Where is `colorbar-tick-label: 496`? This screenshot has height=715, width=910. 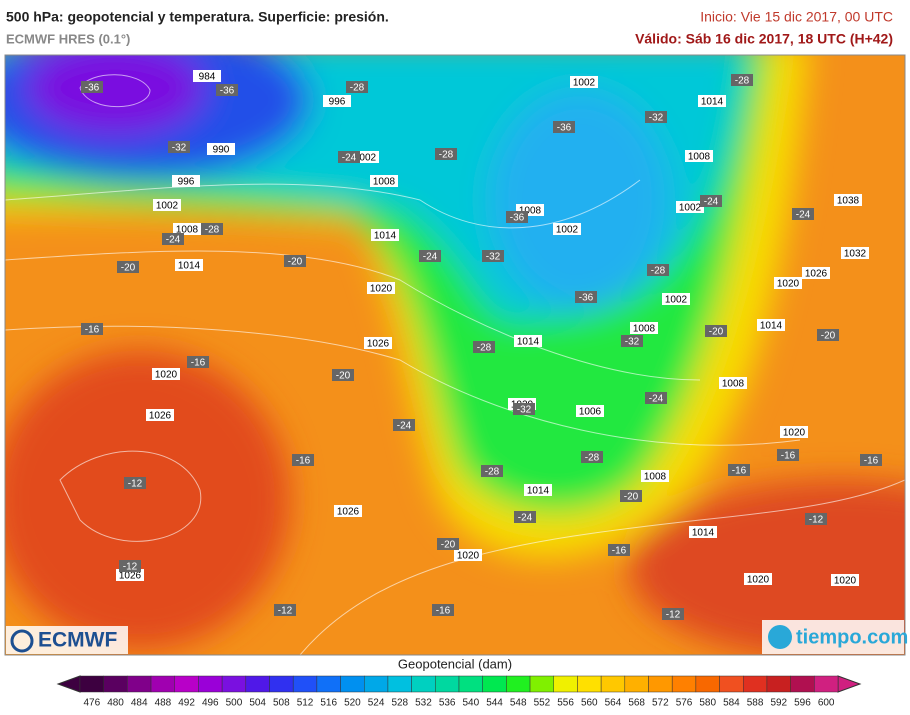 colorbar-tick-label: 496 is located at coordinates (210, 703).